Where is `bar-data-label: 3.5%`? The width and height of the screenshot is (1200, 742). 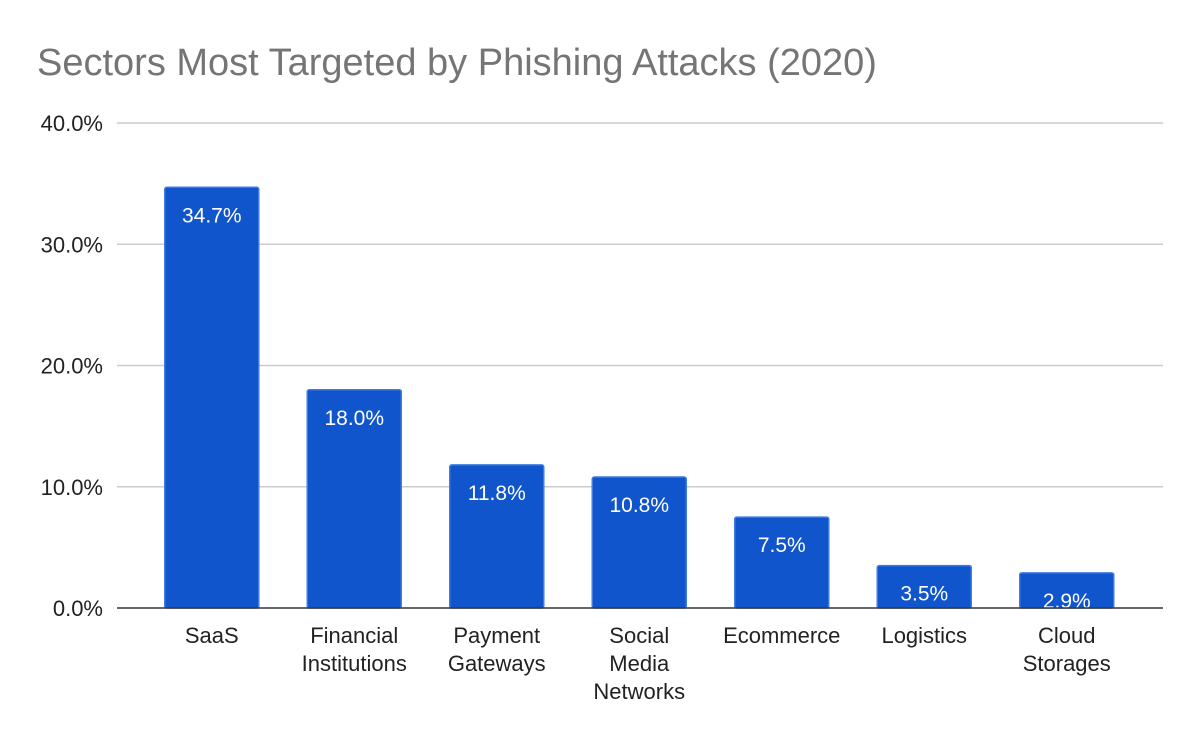
bar-data-label: 3.5% is located at coordinates (924, 594).